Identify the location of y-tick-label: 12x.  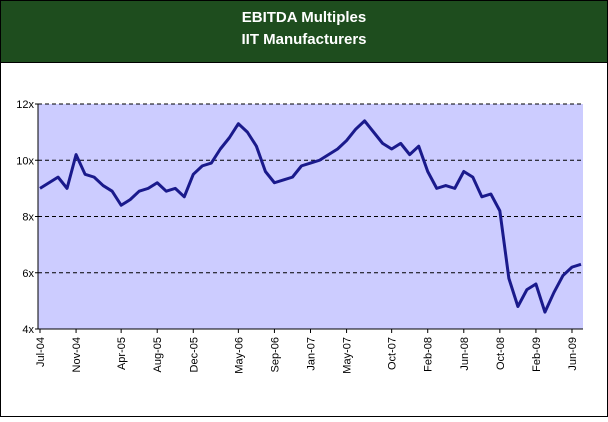
(25, 105).